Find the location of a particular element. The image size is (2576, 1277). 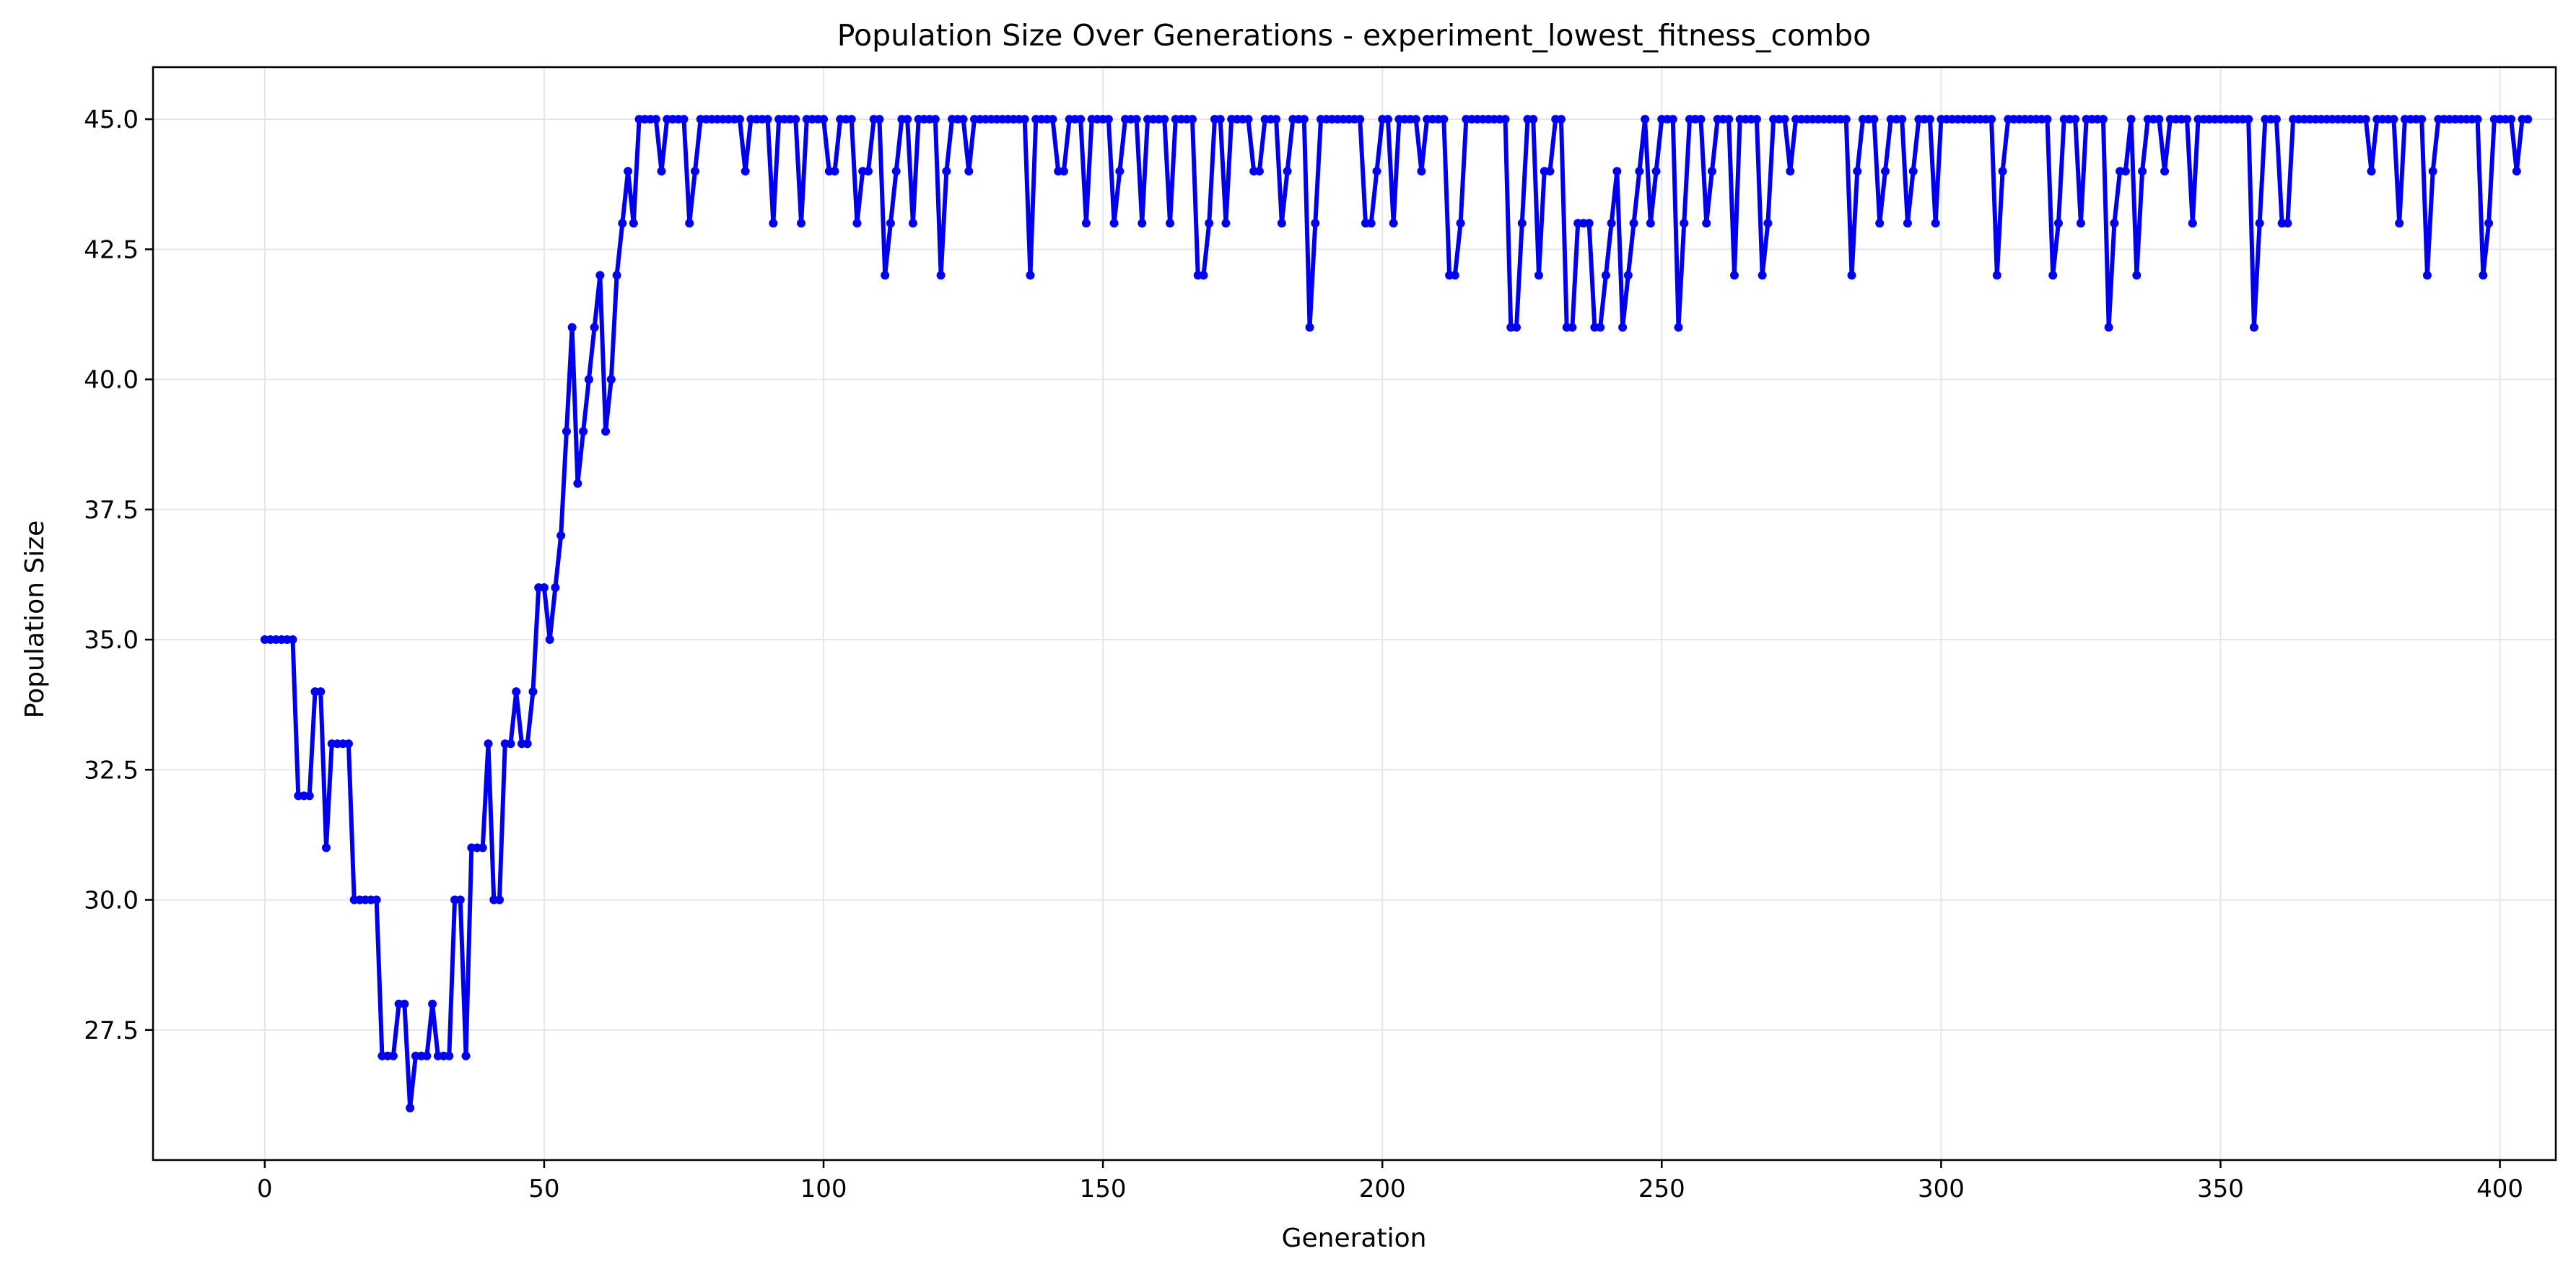

y-axis-ticks: 27.5 30.0 32.5 35.0 37.5 40.0 42.5 45.0 is located at coordinates (118, 575).